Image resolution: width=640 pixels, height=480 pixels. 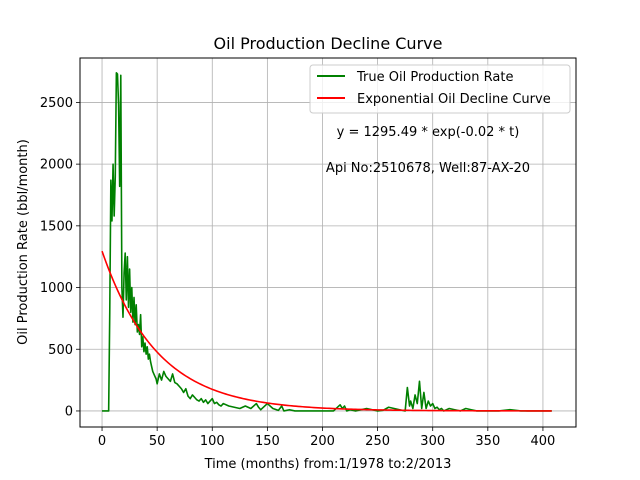 What do you see at coordinates (428, 168) in the screenshot?
I see `well-annotation: Api No:2510678, Well:87-AX-20` at bounding box center [428, 168].